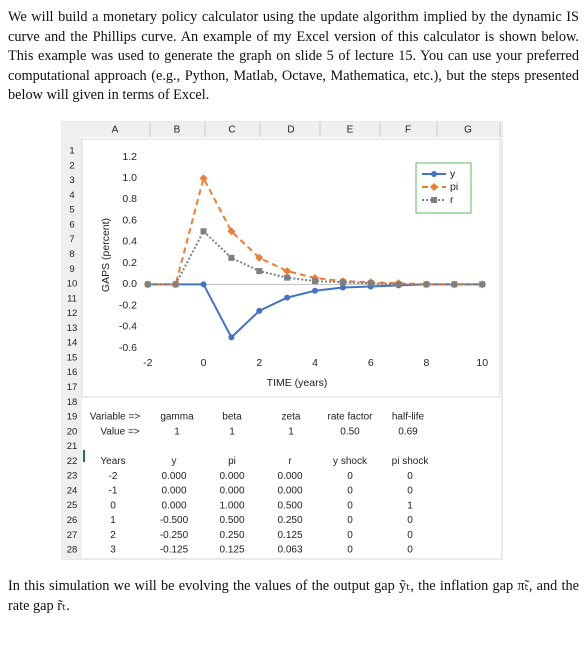  I want to click on row-header: 5, so click(71, 210).